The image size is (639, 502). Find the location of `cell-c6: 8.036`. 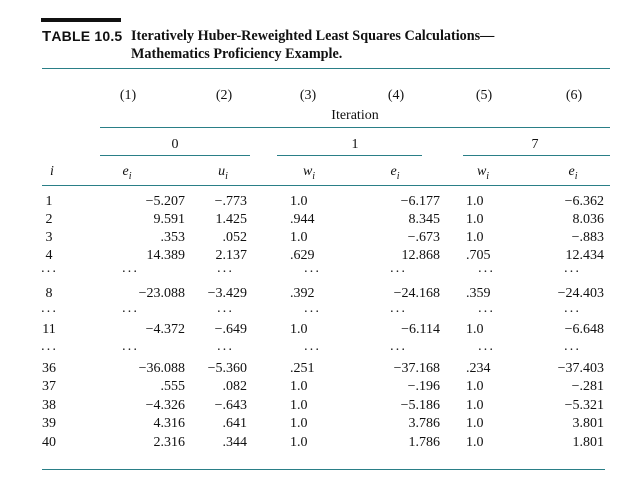

cell-c6: 8.036 is located at coordinates (588, 219).